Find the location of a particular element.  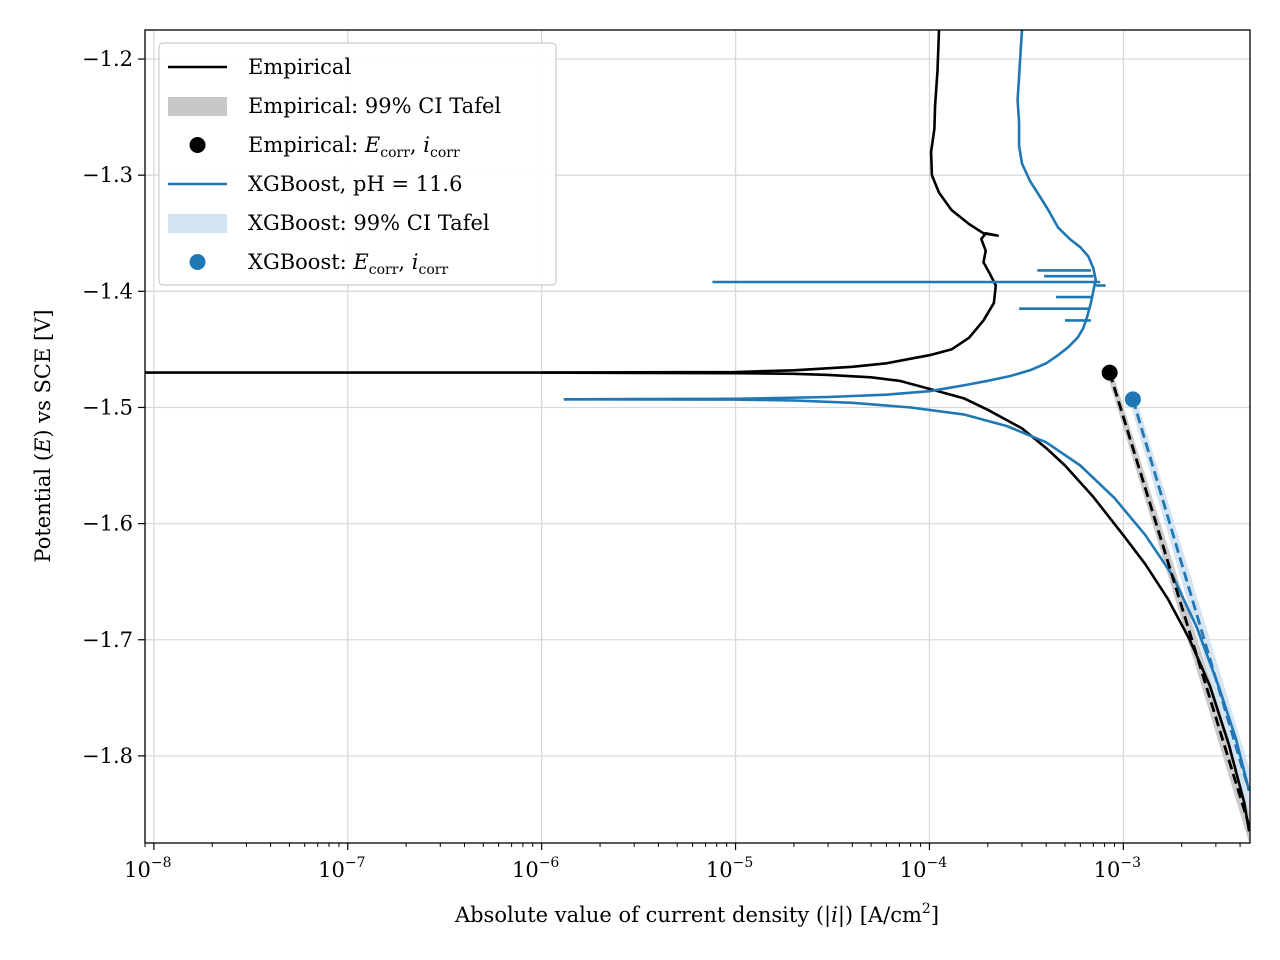

legend-label: XGBoost, pH = 11.6 is located at coordinates (355, 184).